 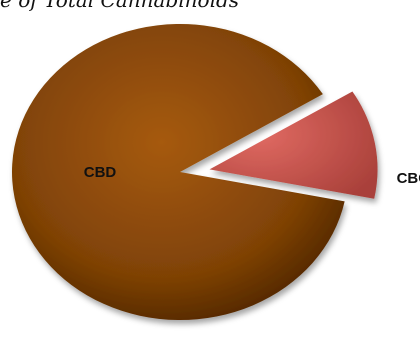 I want to click on pie-slice-cbc, so click(x=293, y=145).